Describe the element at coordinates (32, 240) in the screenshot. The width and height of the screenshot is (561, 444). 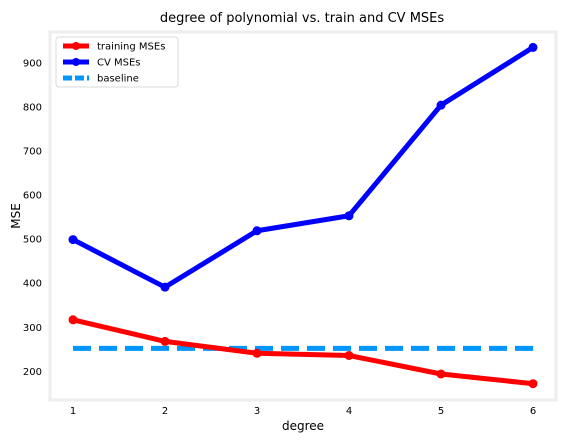
I see `y-tick-label: 500` at that location.